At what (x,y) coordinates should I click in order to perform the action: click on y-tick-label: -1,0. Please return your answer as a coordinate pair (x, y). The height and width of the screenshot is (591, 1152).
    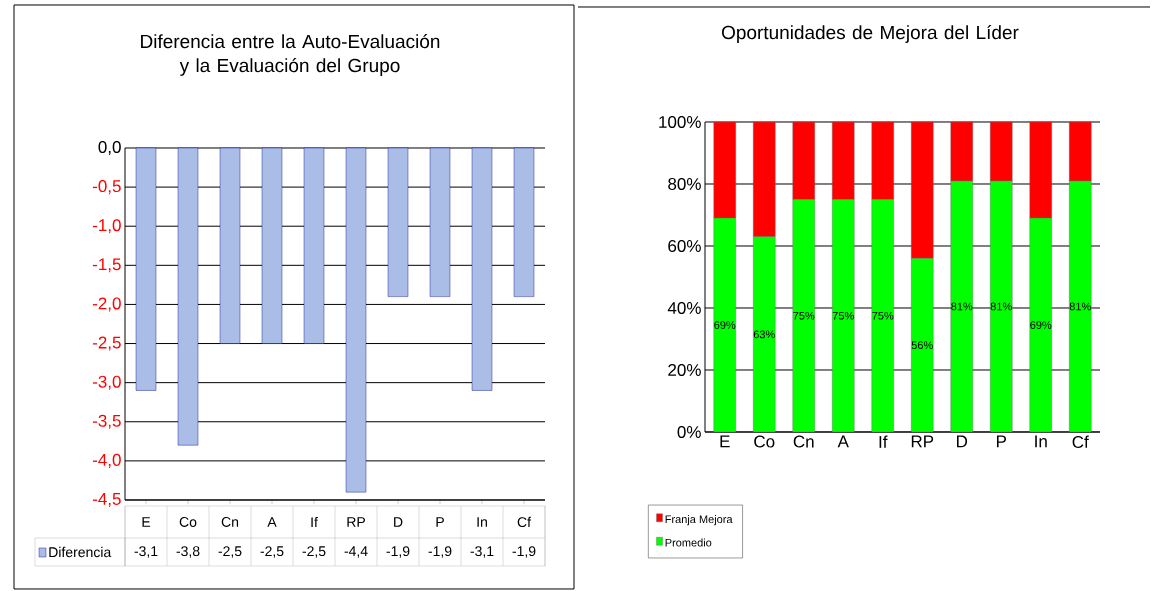
    Looking at the image, I should click on (106, 226).